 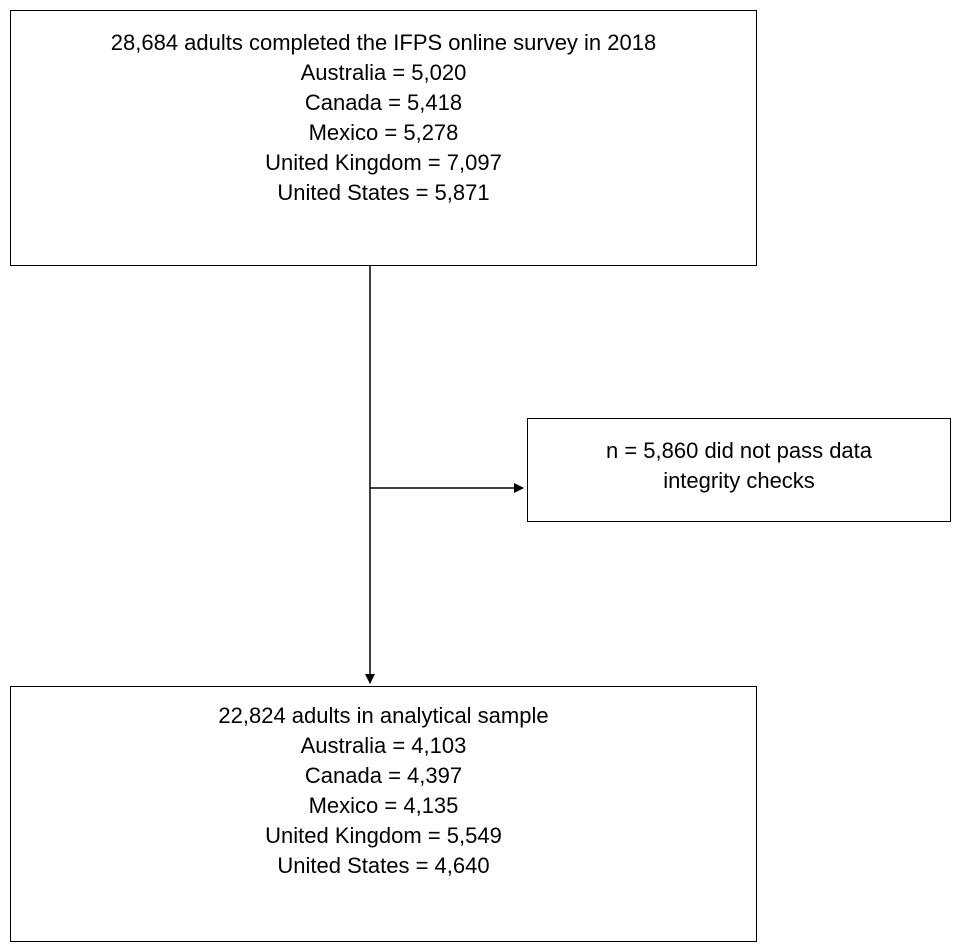 What do you see at coordinates (383, 192) in the screenshot?
I see `survey-us-count: United States = 5,871` at bounding box center [383, 192].